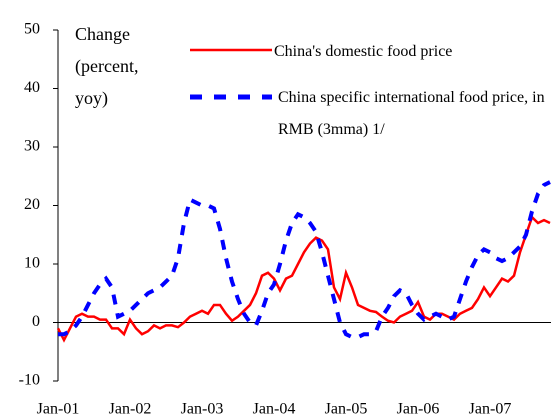 The height and width of the screenshot is (419, 551). I want to click on x-tick-label: Jan-02, so click(130, 409).